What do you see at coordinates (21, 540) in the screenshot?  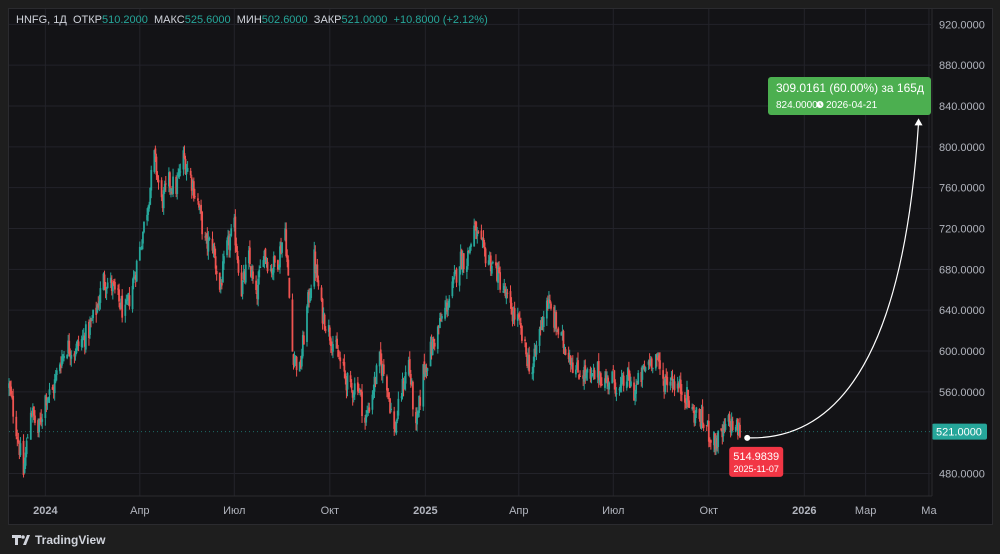 I see `tradingview-logo-icon` at bounding box center [21, 540].